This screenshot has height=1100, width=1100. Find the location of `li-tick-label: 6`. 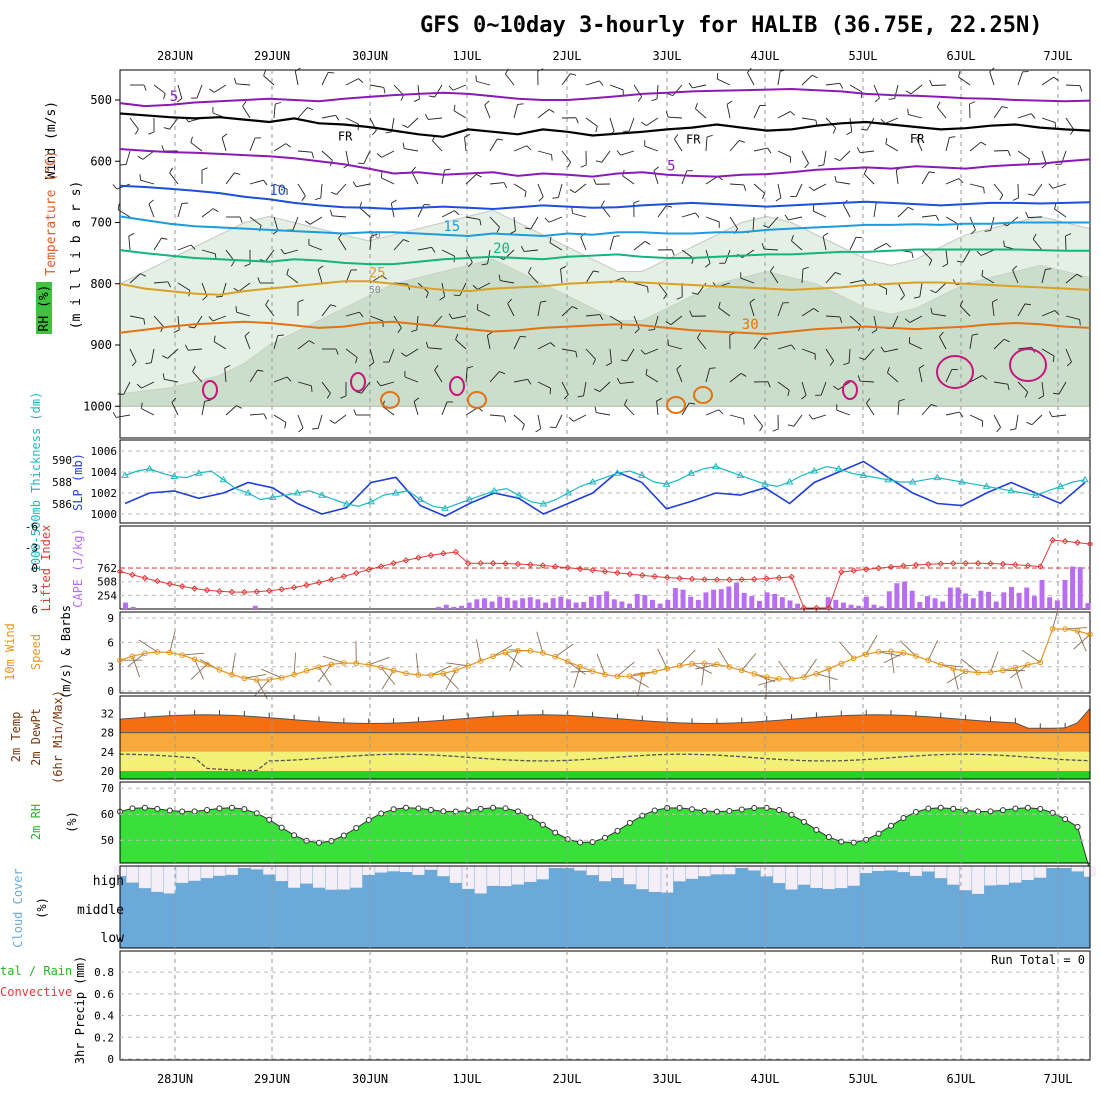

li-tick-label: 6 is located at coordinates (34, 609).